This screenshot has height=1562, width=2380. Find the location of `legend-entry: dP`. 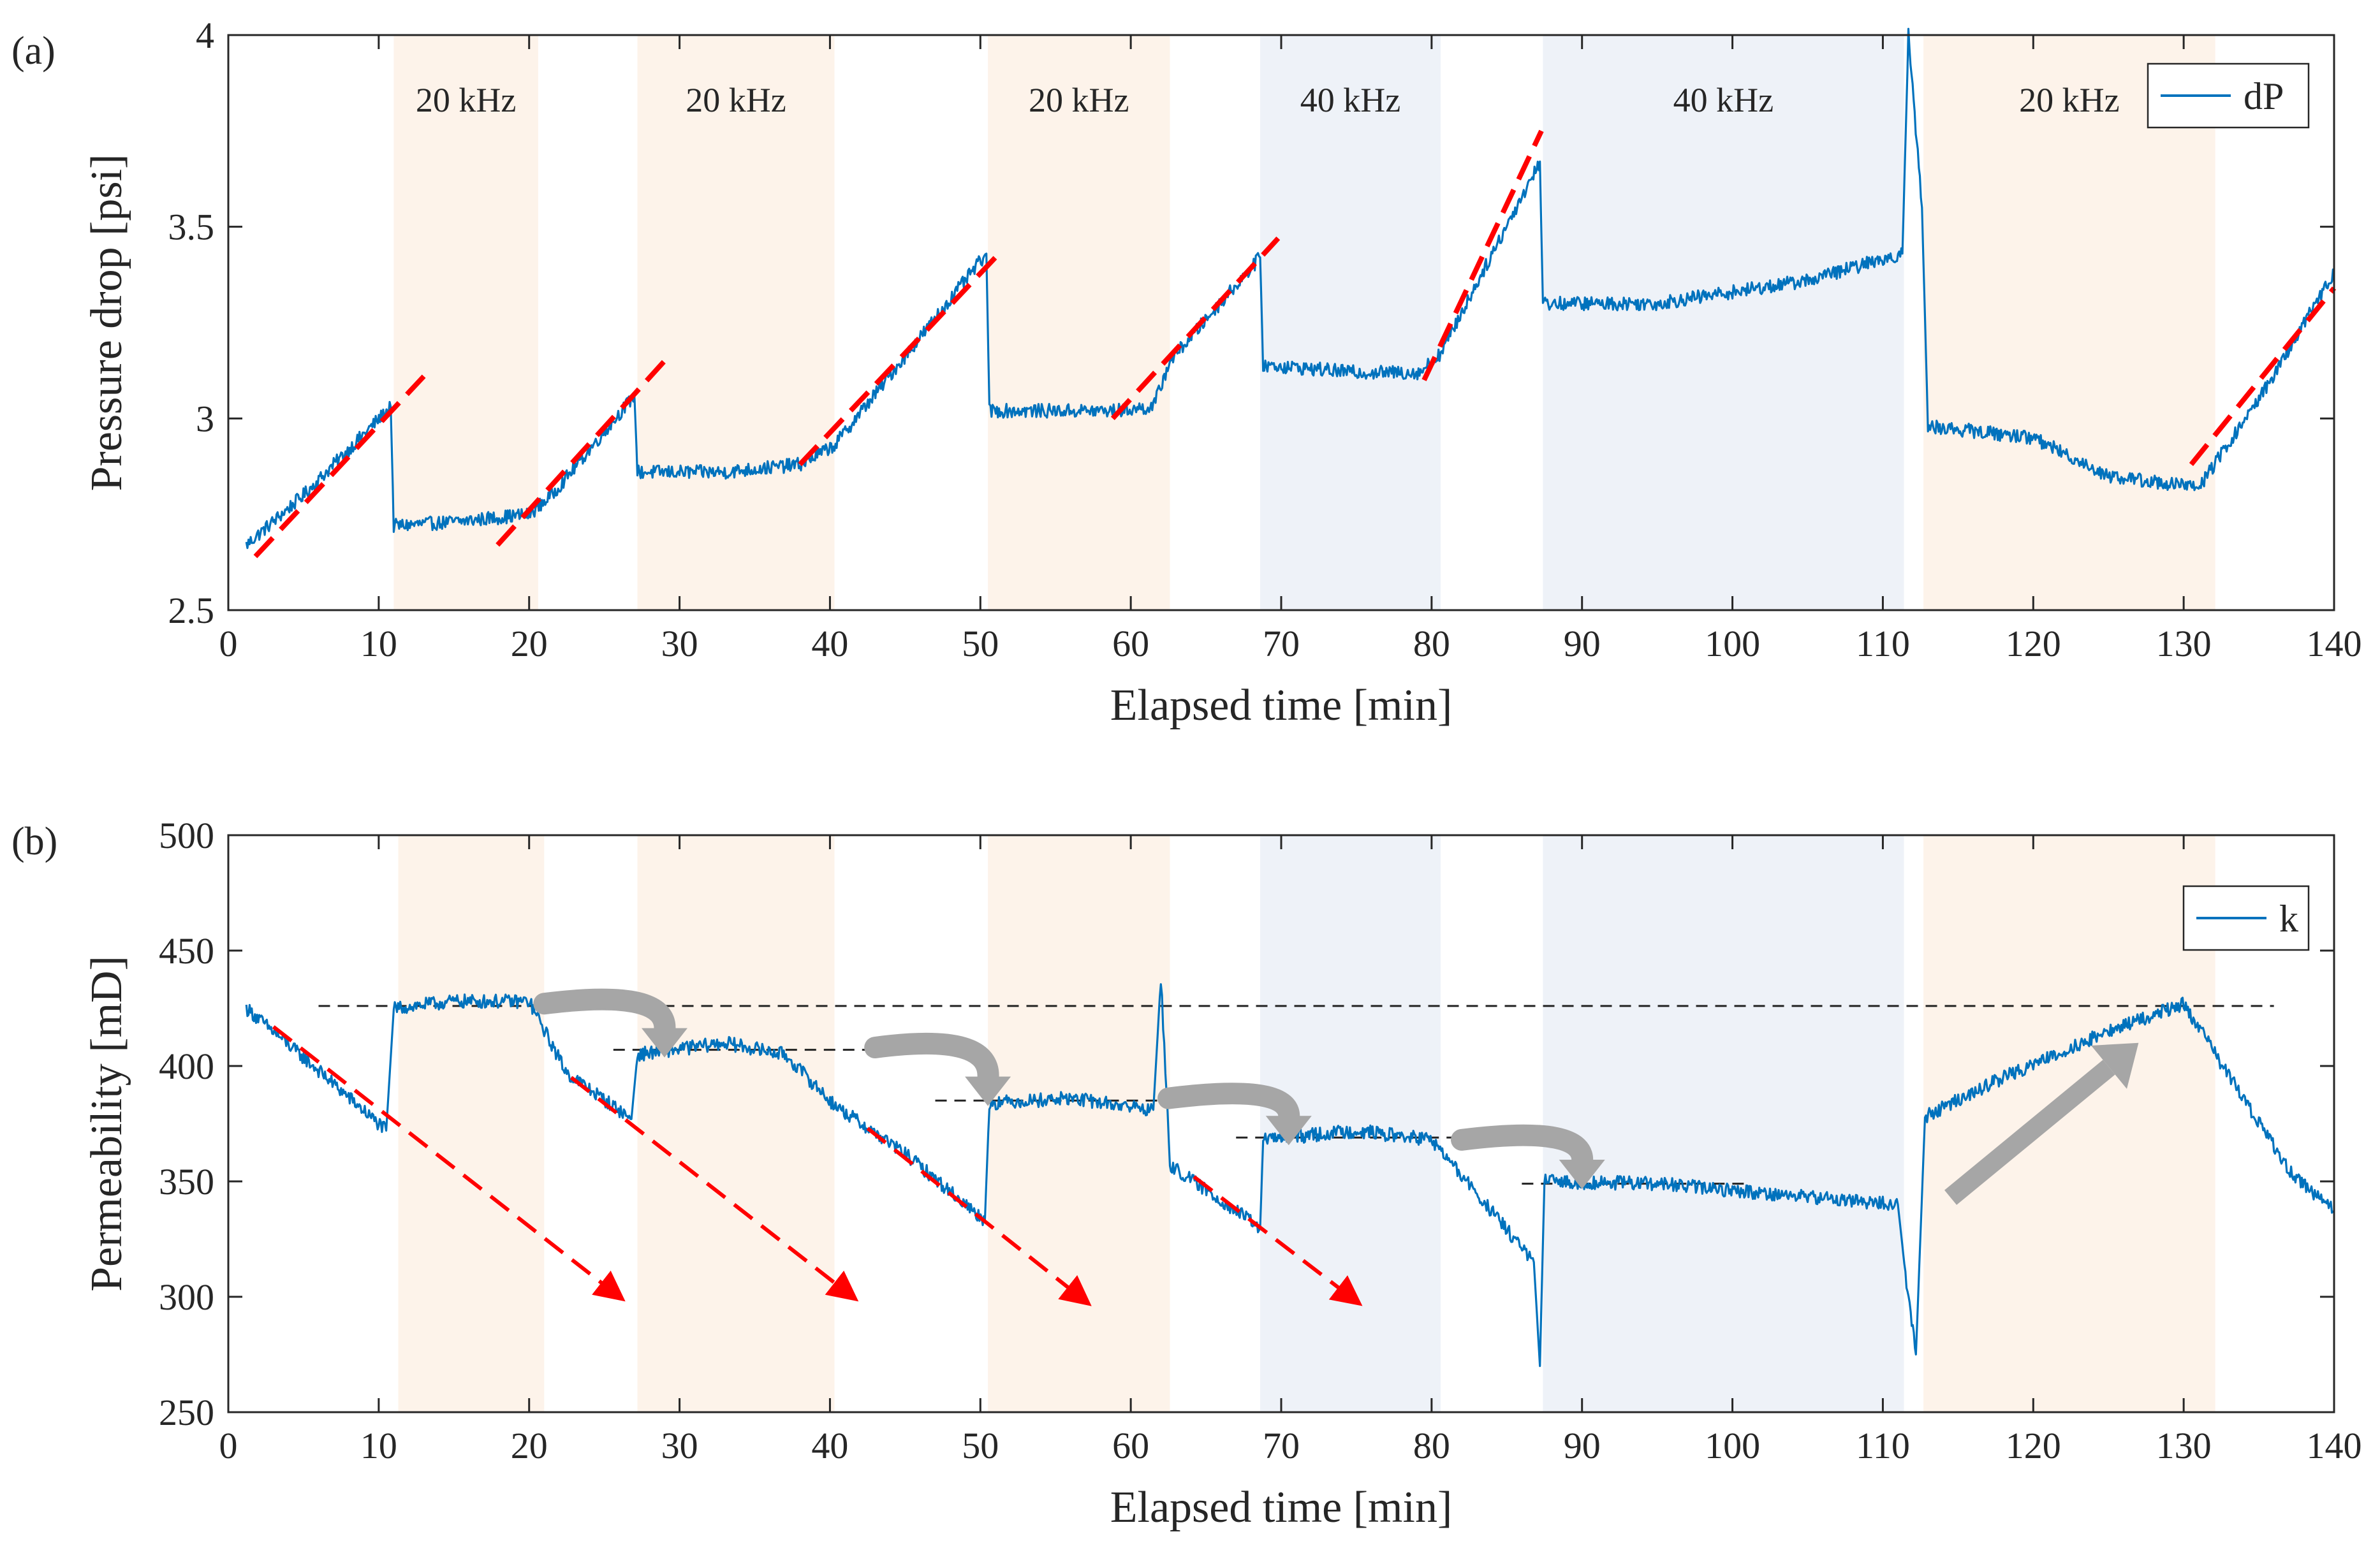

legend-entry: dP is located at coordinates (2264, 96).